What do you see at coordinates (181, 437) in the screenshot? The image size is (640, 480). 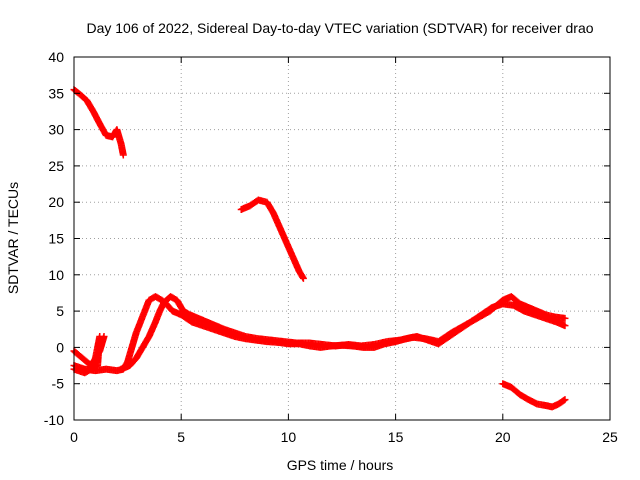 I see `x-tick-label: 5` at bounding box center [181, 437].